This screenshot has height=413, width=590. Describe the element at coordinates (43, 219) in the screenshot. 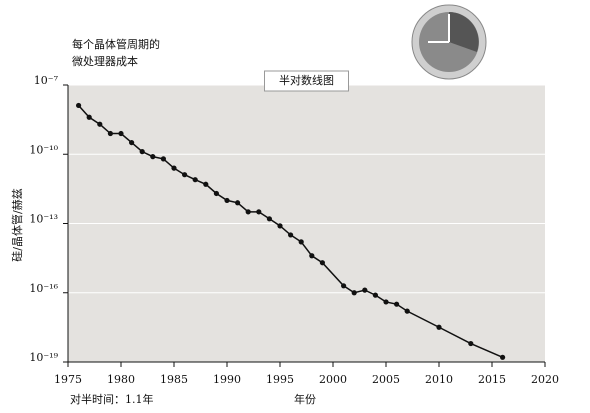

I see `y-tick-label: 10⁻¹³` at that location.